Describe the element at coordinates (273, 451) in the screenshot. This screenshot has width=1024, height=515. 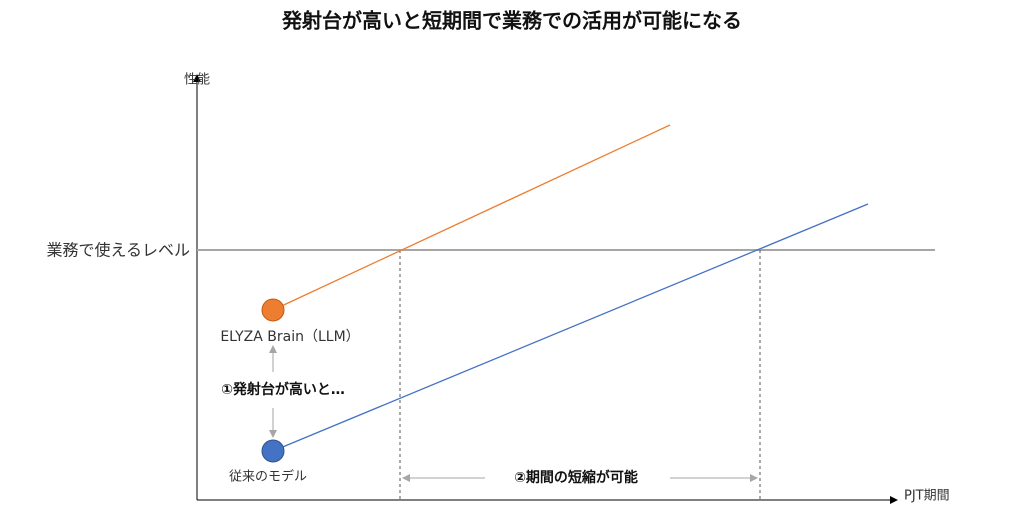
I see `conventional-node` at that location.